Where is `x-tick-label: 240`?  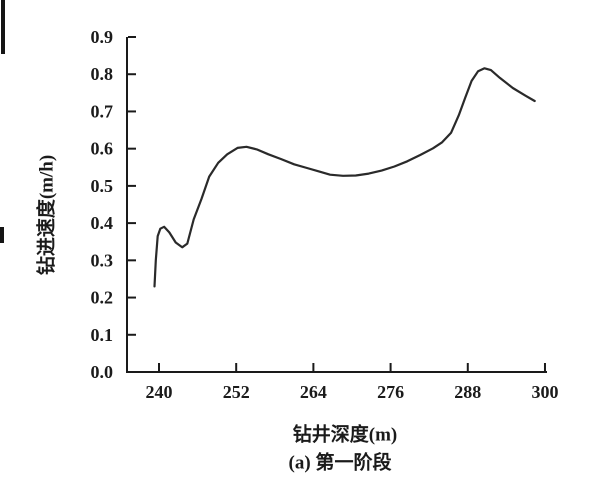 x-tick-label: 240 is located at coordinates (159, 392).